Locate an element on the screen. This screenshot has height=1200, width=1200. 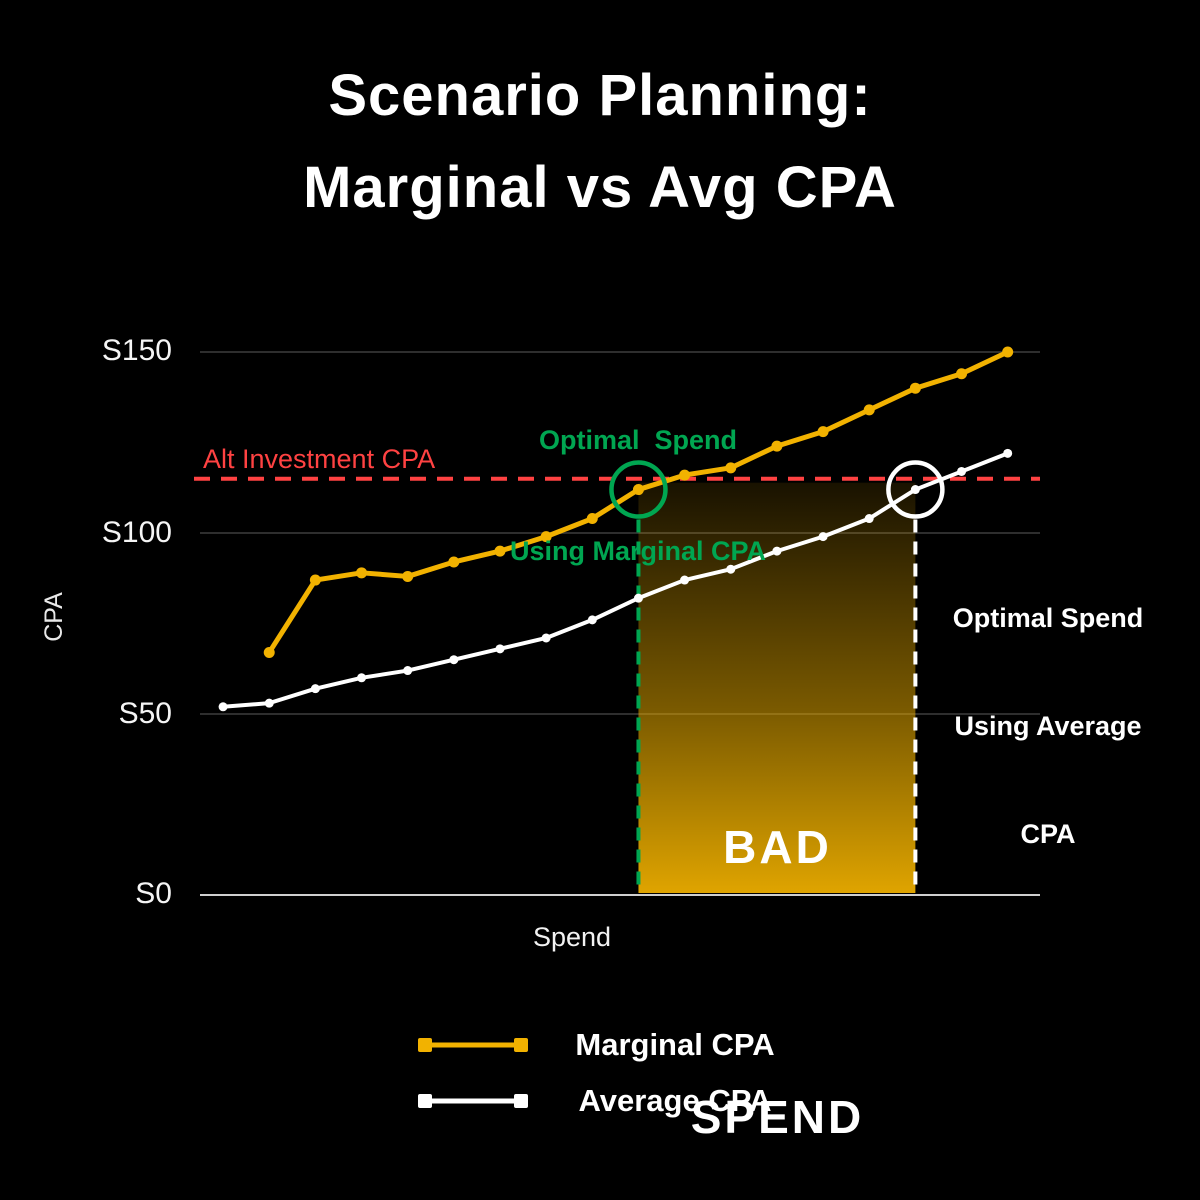
optimal-average-annotation-line-2: Using Average is located at coordinates (1048, 726).